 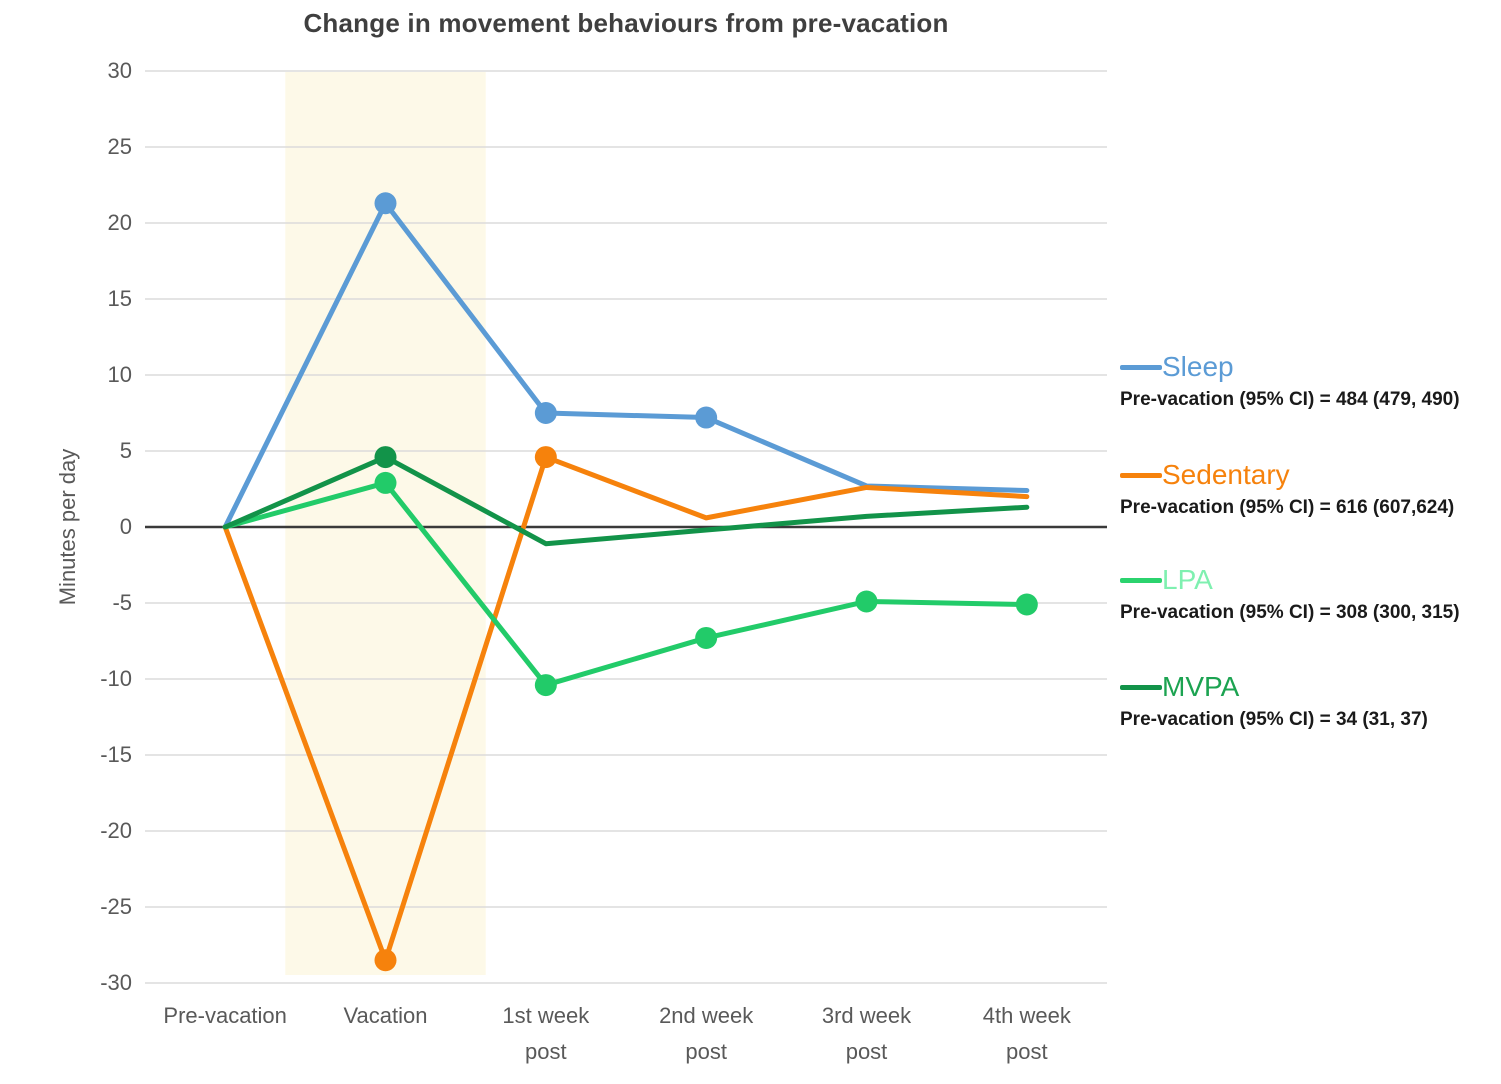 What do you see at coordinates (1290, 399) in the screenshot?
I see `legend-ci-sleep: Pre-vacation (95% CI) = 484 (479, 490)` at bounding box center [1290, 399].